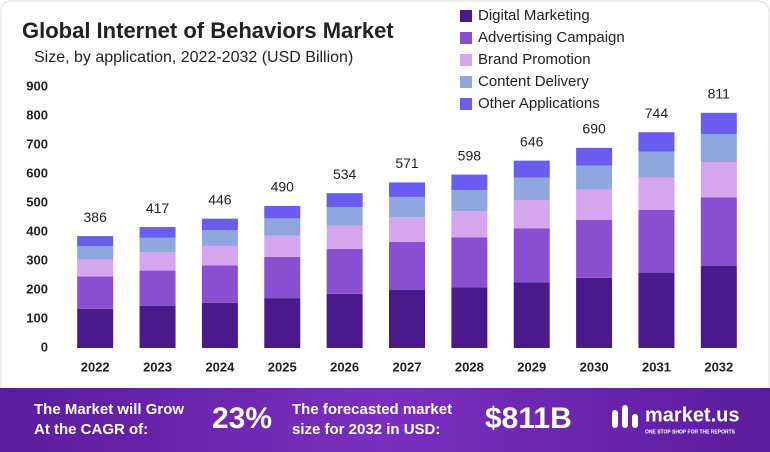 Image resolution: width=770 pixels, height=452 pixels. Describe the element at coordinates (533, 81) in the screenshot. I see `legend-label: Content Delivery` at that location.